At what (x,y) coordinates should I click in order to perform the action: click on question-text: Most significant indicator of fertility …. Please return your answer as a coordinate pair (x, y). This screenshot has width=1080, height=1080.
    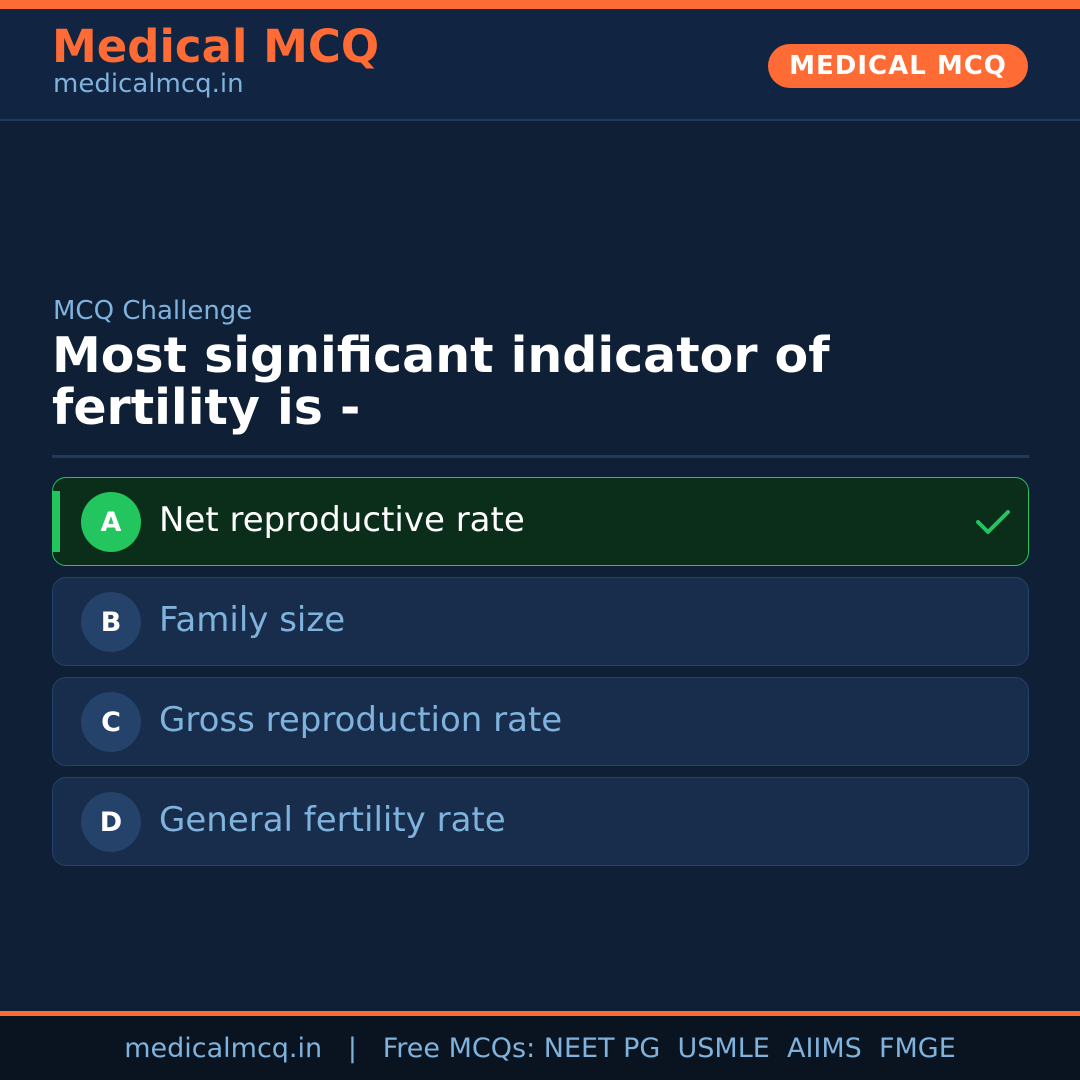
    Looking at the image, I should click on (441, 381).